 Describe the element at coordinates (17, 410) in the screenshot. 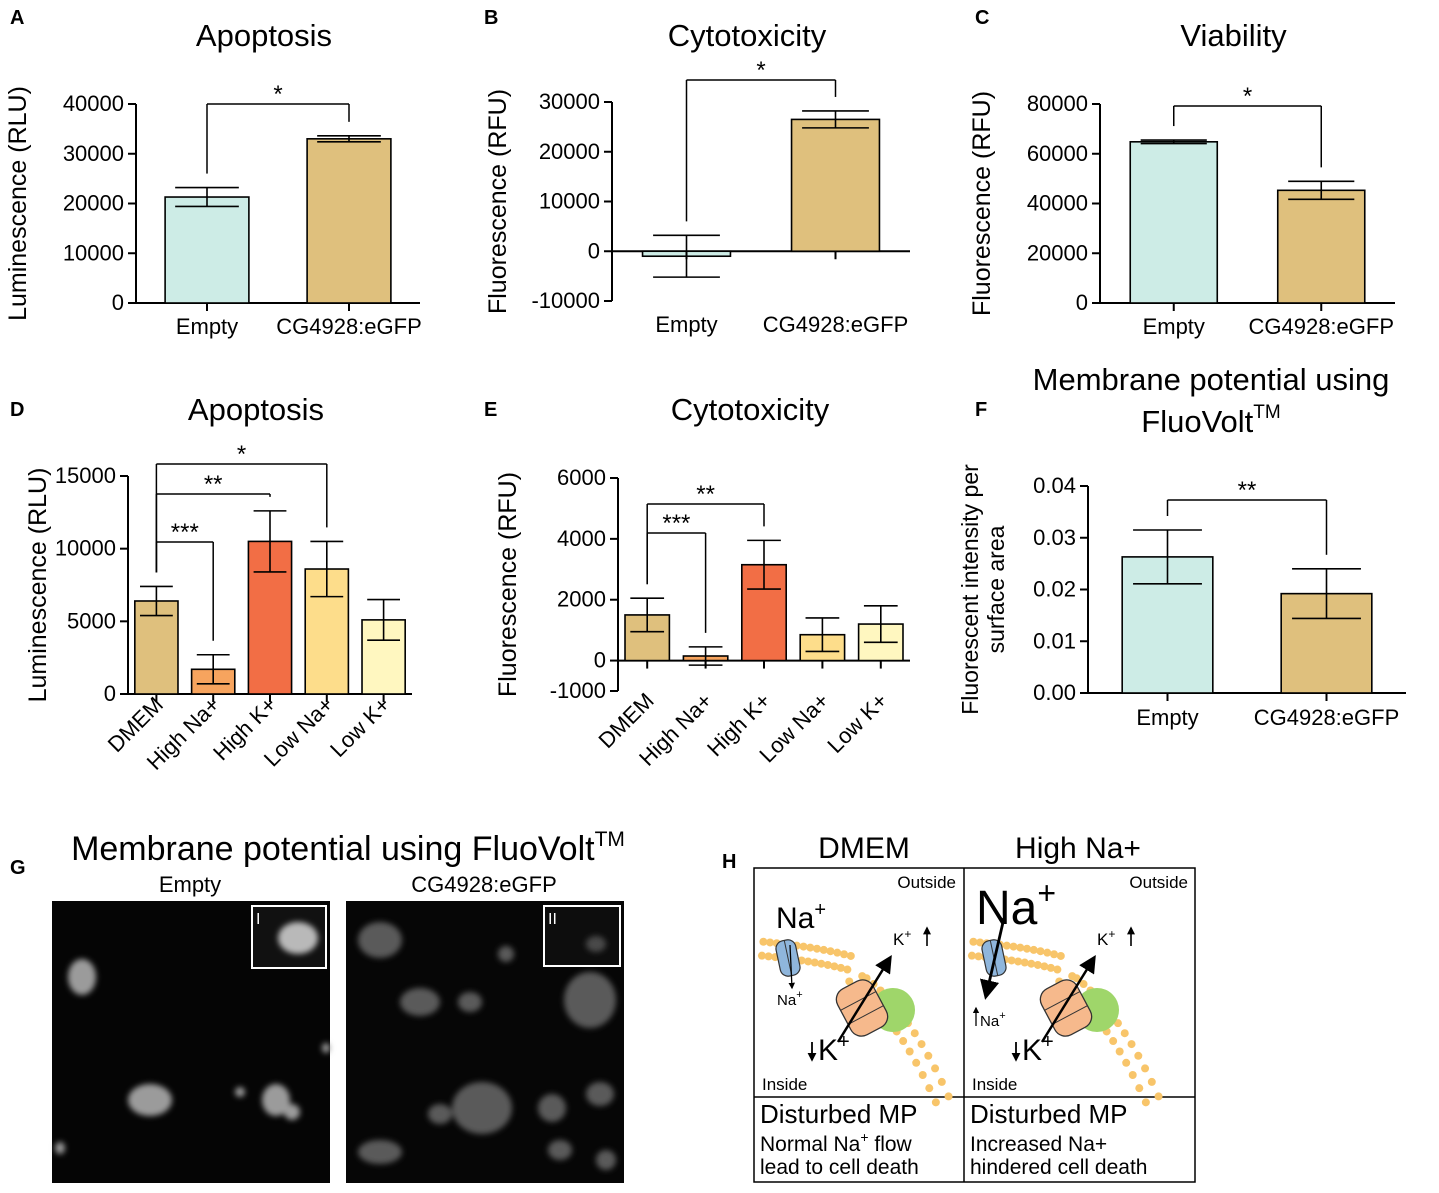

I see `panel-letter-d: D` at that location.